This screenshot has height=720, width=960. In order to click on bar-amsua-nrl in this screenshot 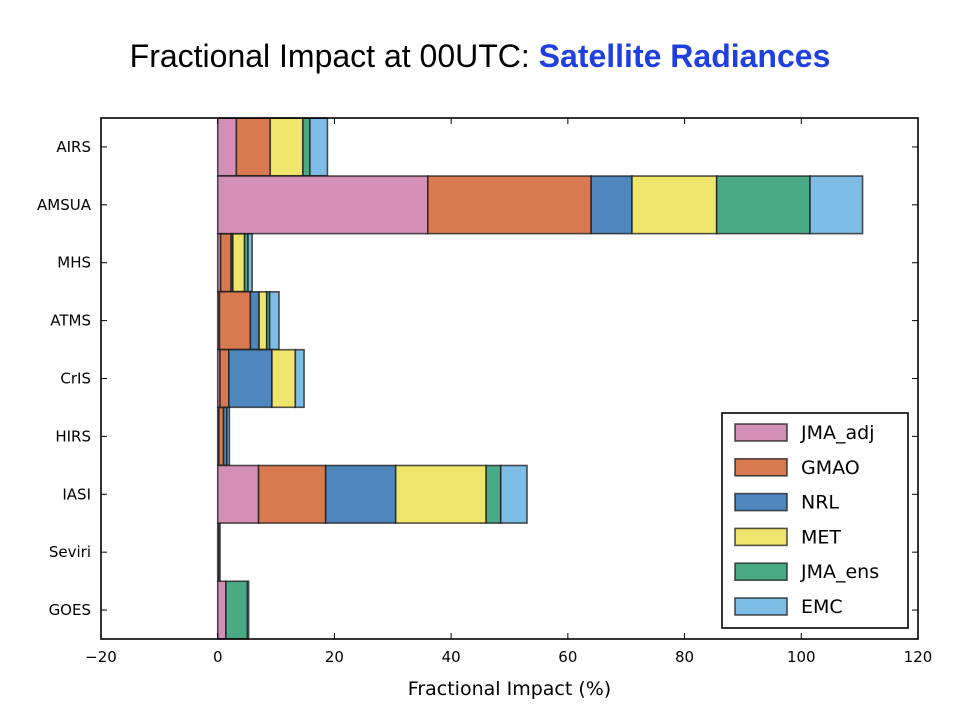, I will do `click(611, 205)`.